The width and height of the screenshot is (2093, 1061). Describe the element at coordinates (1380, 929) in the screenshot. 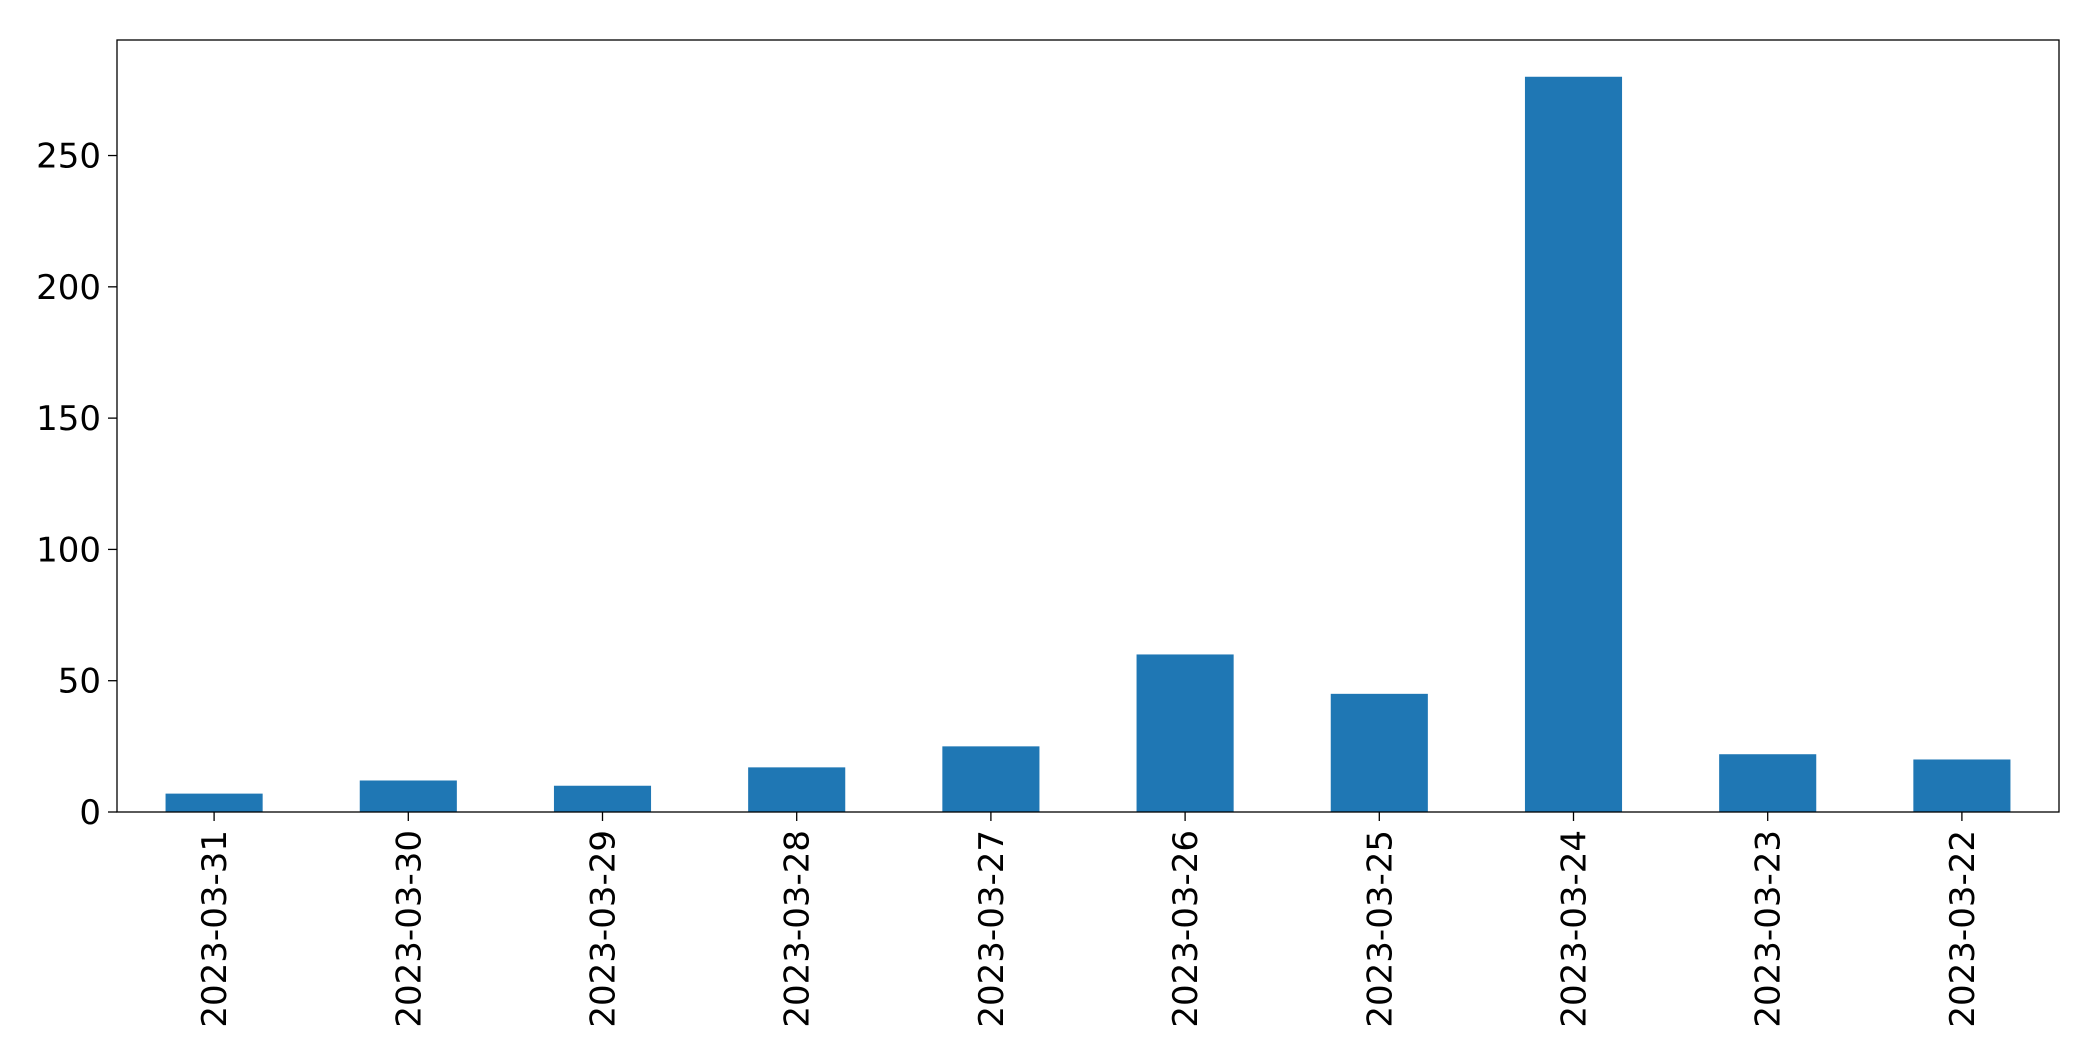

I see `x-tick-label: 2023-03-25` at that location.